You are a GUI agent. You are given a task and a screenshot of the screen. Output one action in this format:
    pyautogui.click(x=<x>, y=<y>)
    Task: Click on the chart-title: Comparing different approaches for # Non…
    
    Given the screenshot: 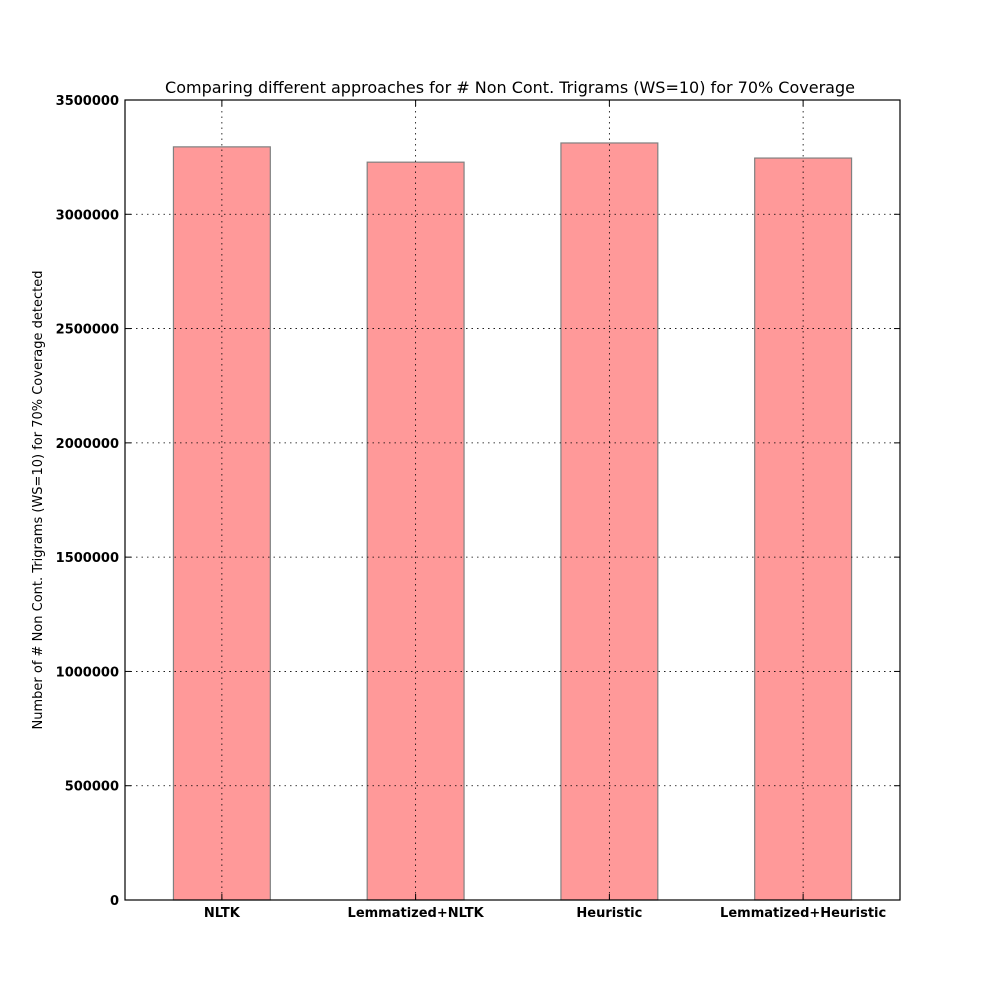 What is the action you would take?
    pyautogui.click(x=510, y=87)
    